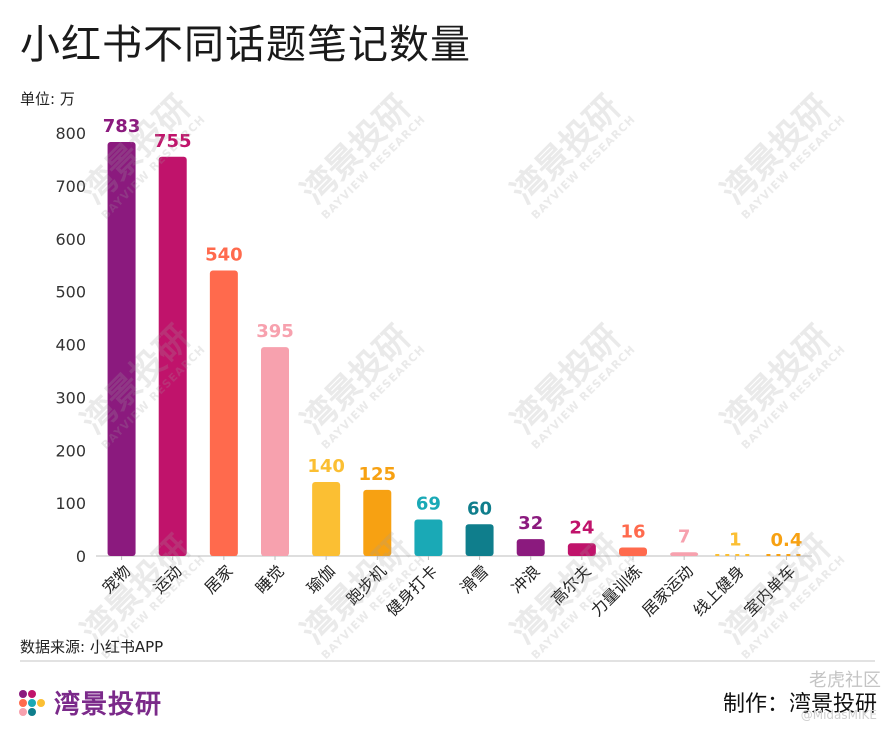 The image size is (891, 732). Describe the element at coordinates (616, 590) in the screenshot. I see `x-category-label-力量训练: 力量训练` at that location.